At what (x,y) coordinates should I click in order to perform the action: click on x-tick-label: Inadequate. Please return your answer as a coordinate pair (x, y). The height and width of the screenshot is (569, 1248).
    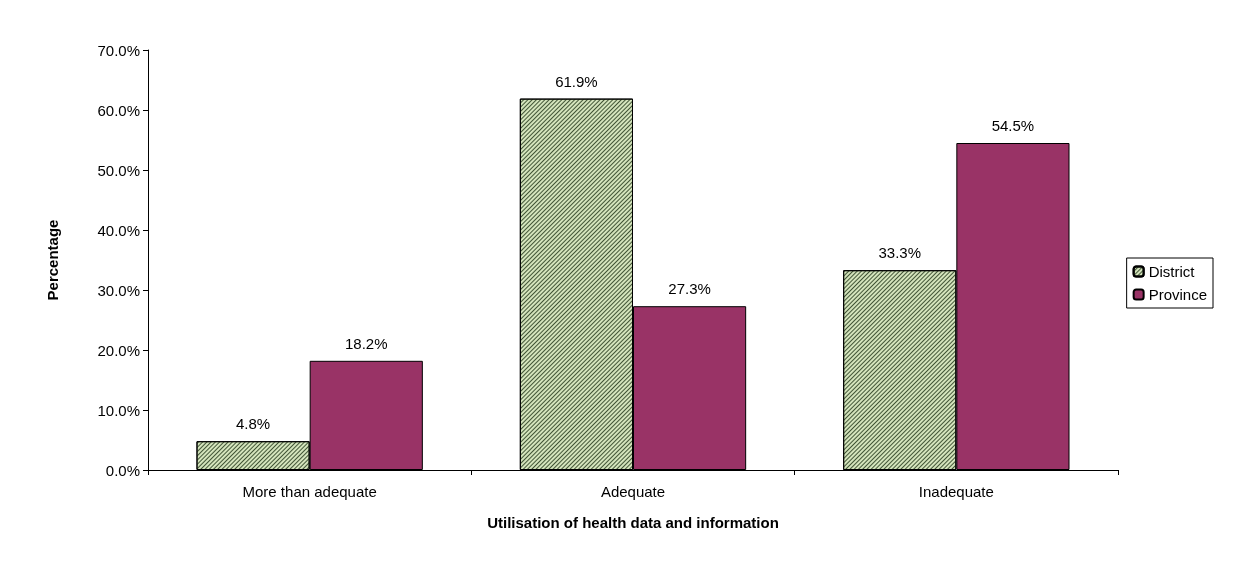
    Looking at the image, I should click on (956, 491).